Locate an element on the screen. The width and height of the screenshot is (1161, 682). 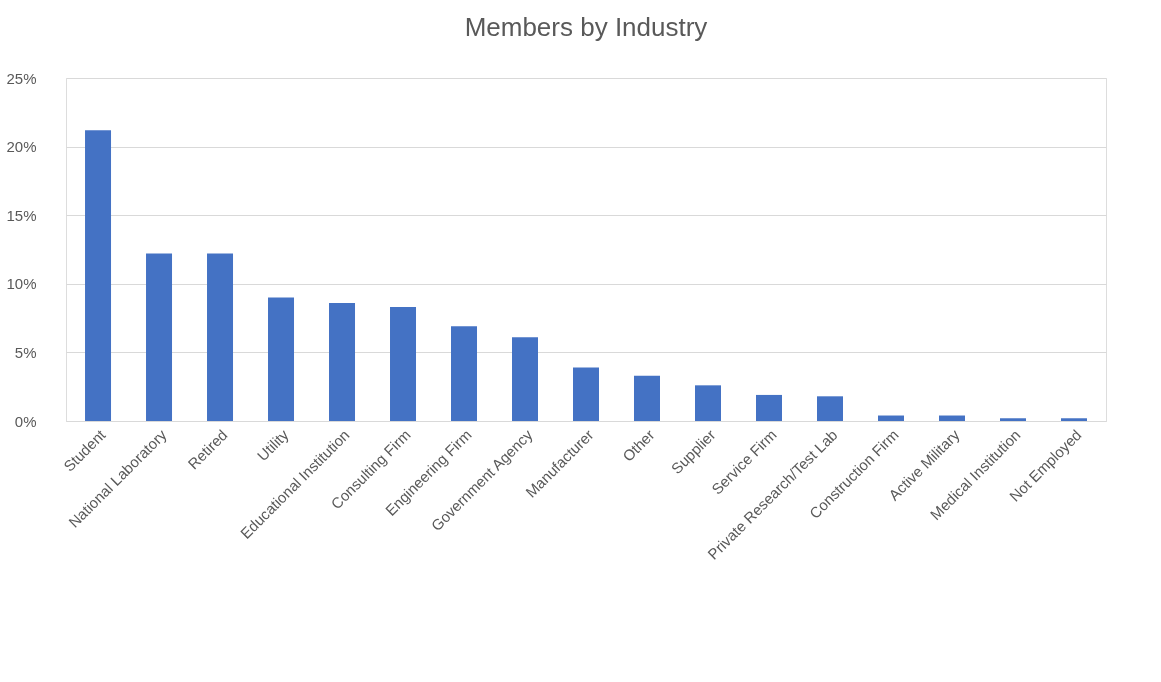
y-tick-label: 15% is located at coordinates (21, 215).